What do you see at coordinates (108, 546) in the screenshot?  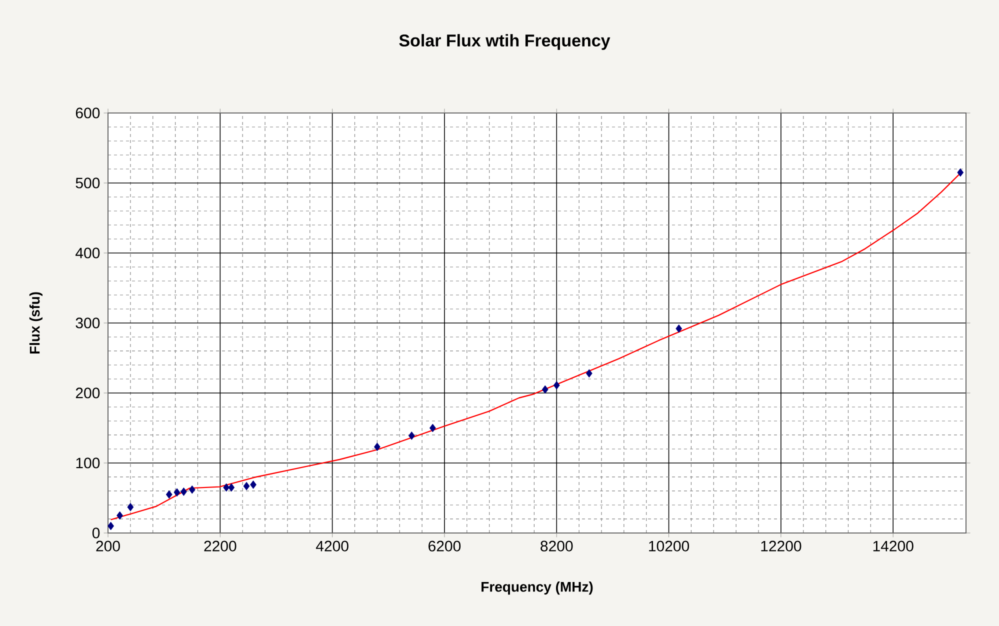 I see `x-tick-label: 200` at bounding box center [108, 546].